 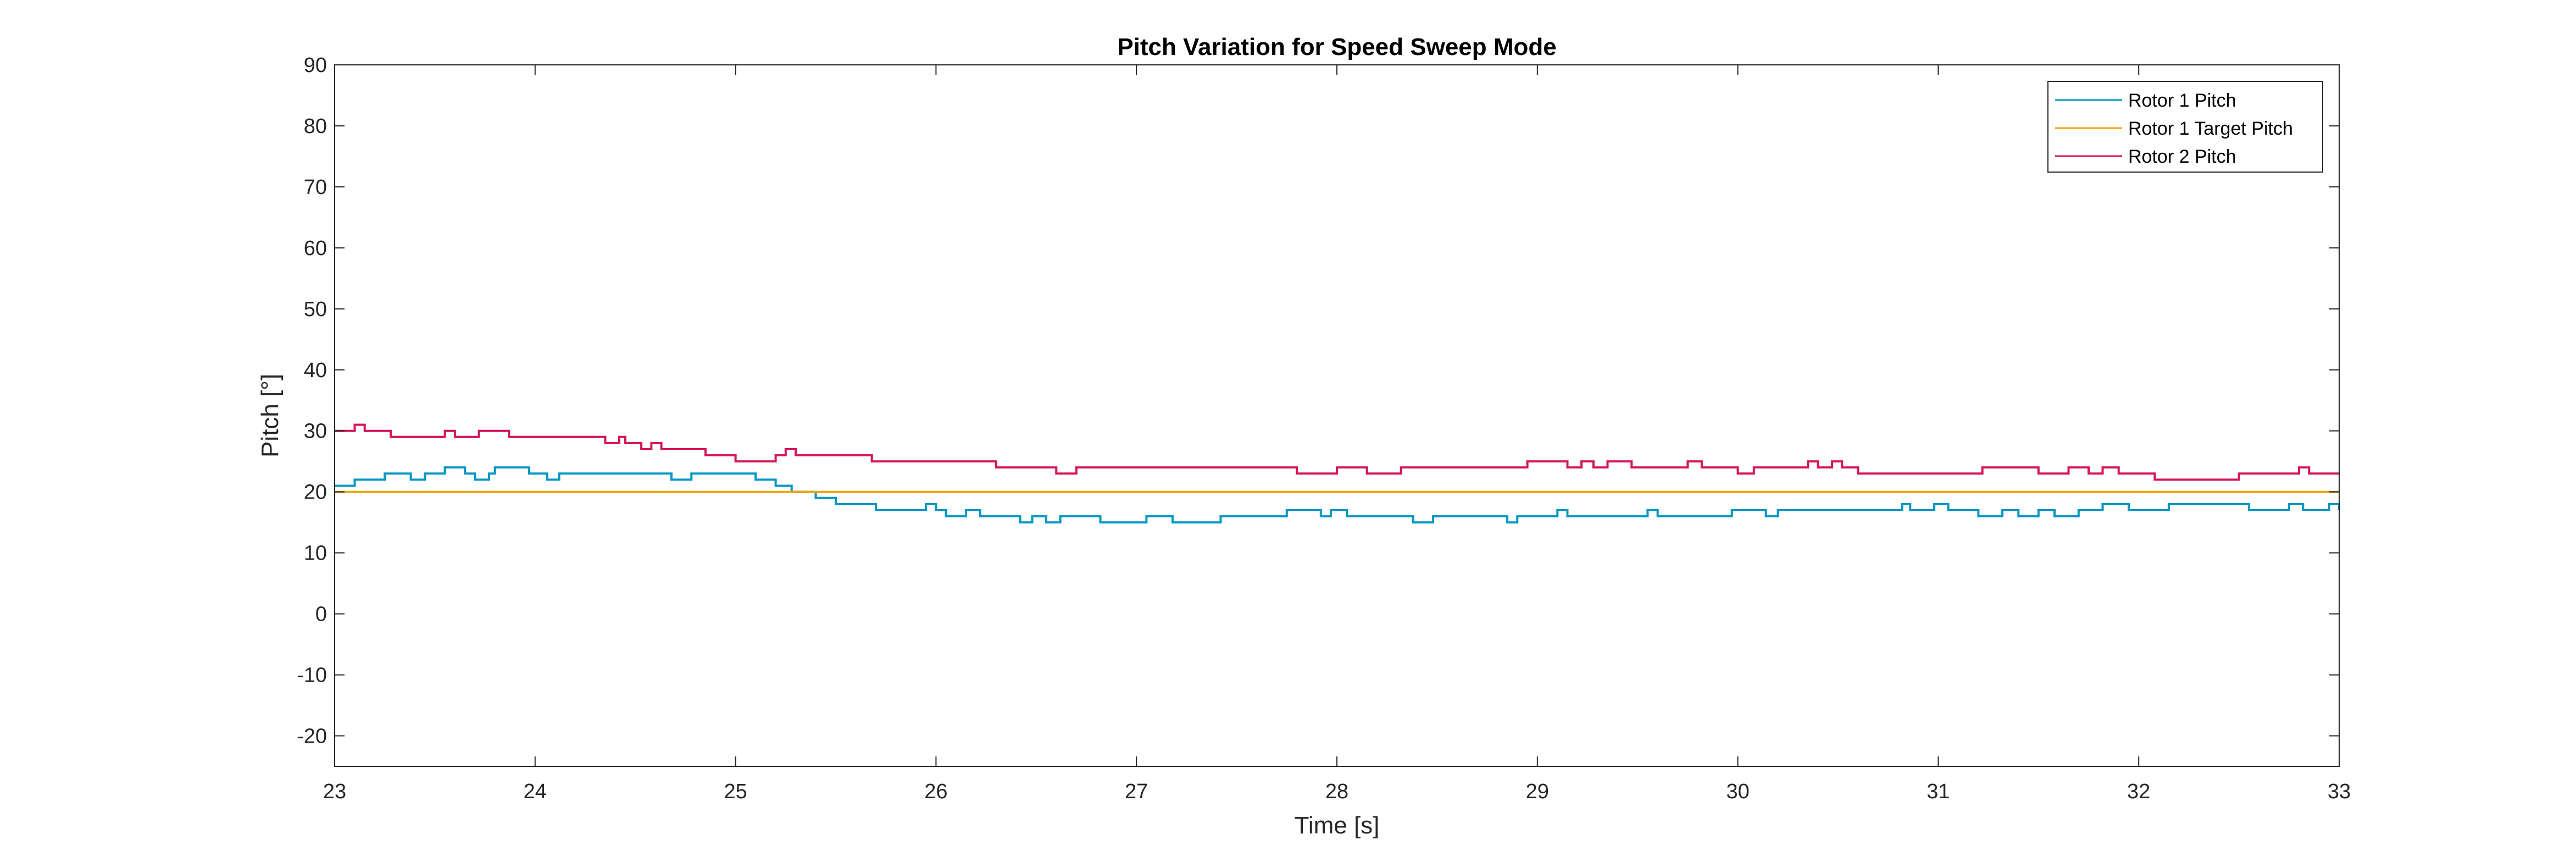 I want to click on x-axis-label: Time [s], so click(x=1337, y=825).